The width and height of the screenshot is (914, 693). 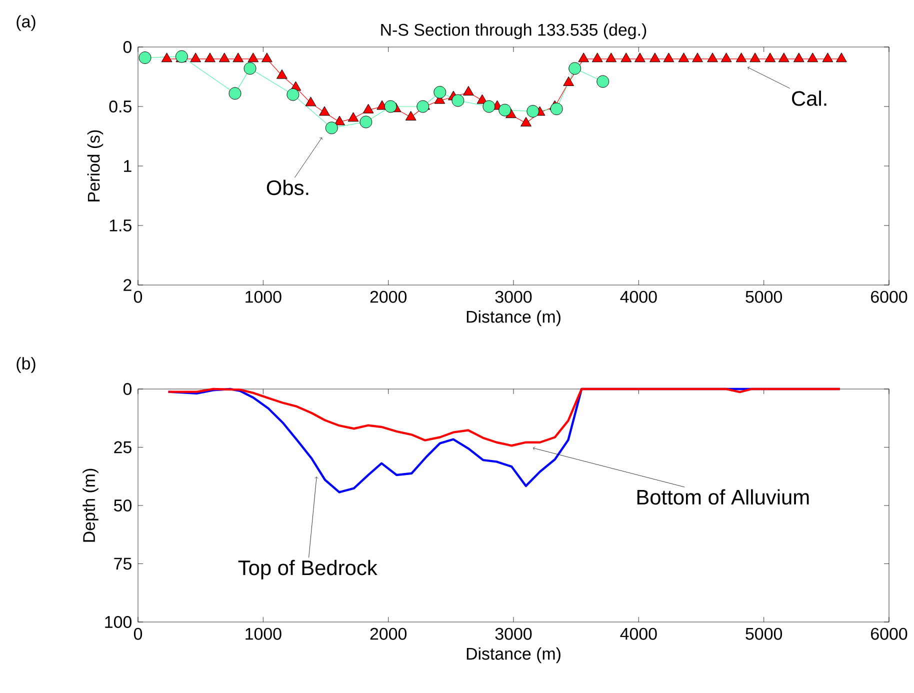 I want to click on annotation: Obs., so click(x=287, y=188).